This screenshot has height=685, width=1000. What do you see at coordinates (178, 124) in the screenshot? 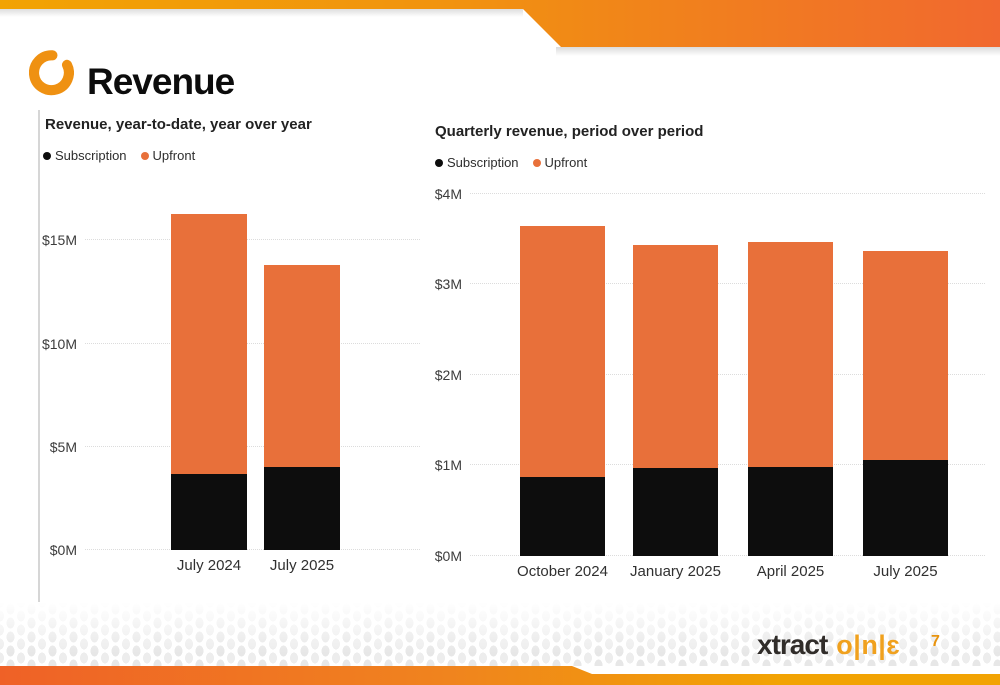
I see `chart-title: Revenue, year-to-date, year over year` at bounding box center [178, 124].